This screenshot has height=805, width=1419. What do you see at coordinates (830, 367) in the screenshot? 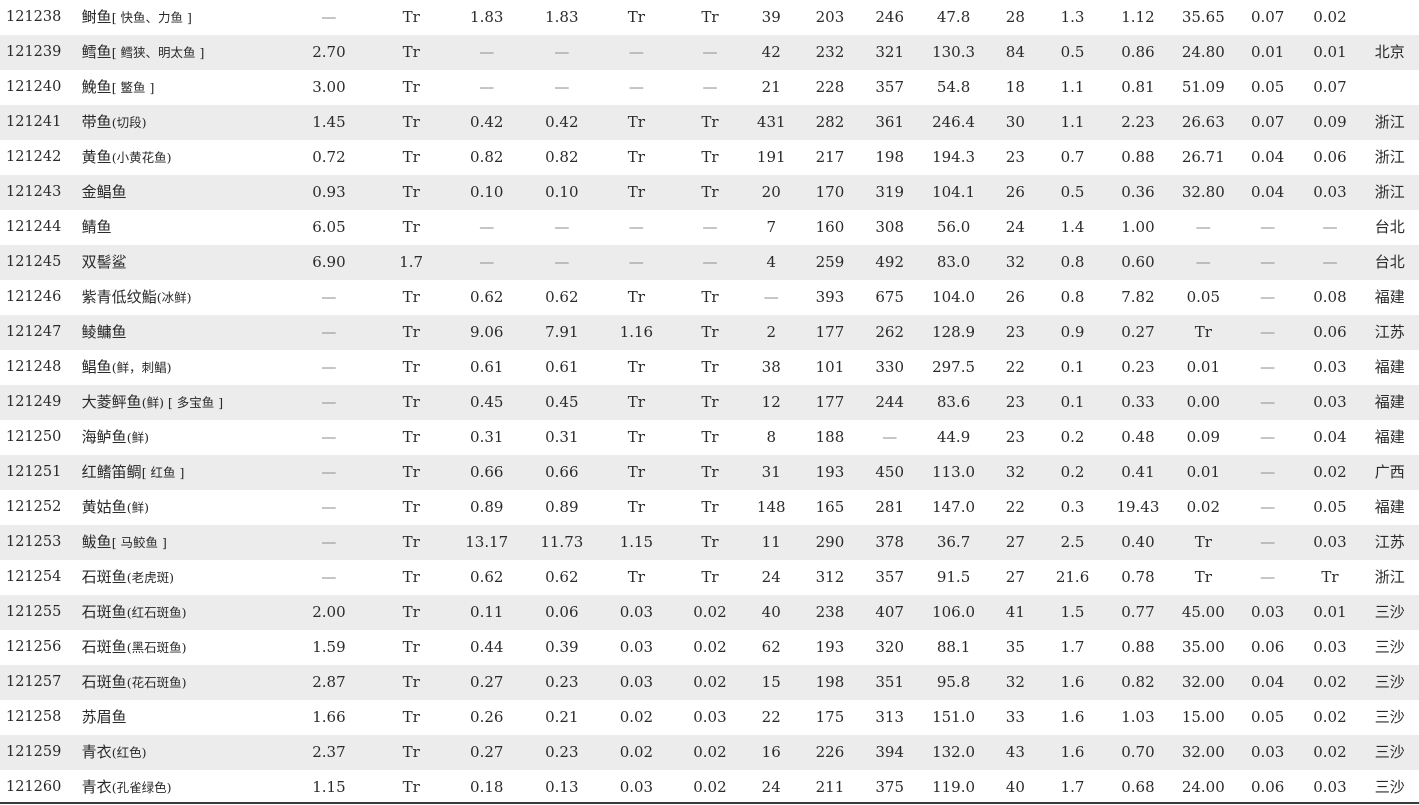
I see `nutrient-value: 101` at bounding box center [830, 367].